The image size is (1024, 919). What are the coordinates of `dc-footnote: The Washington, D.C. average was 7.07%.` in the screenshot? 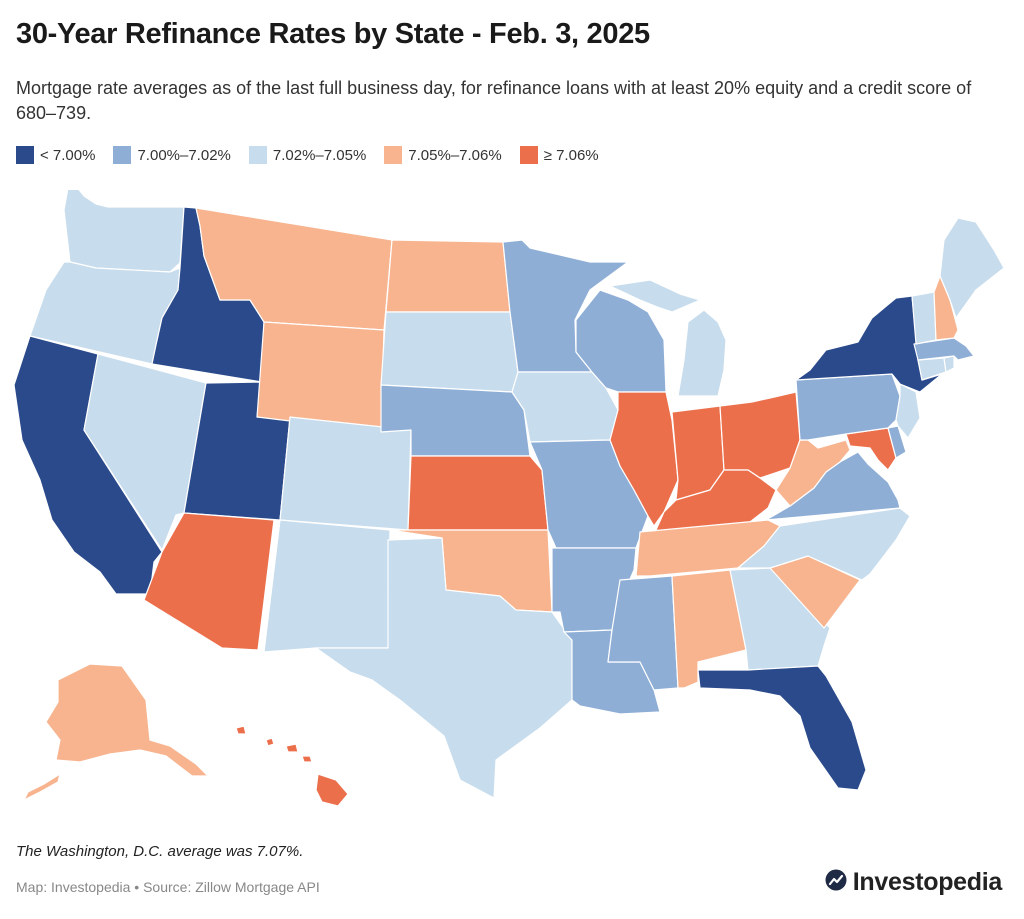 It's located at (160, 851).